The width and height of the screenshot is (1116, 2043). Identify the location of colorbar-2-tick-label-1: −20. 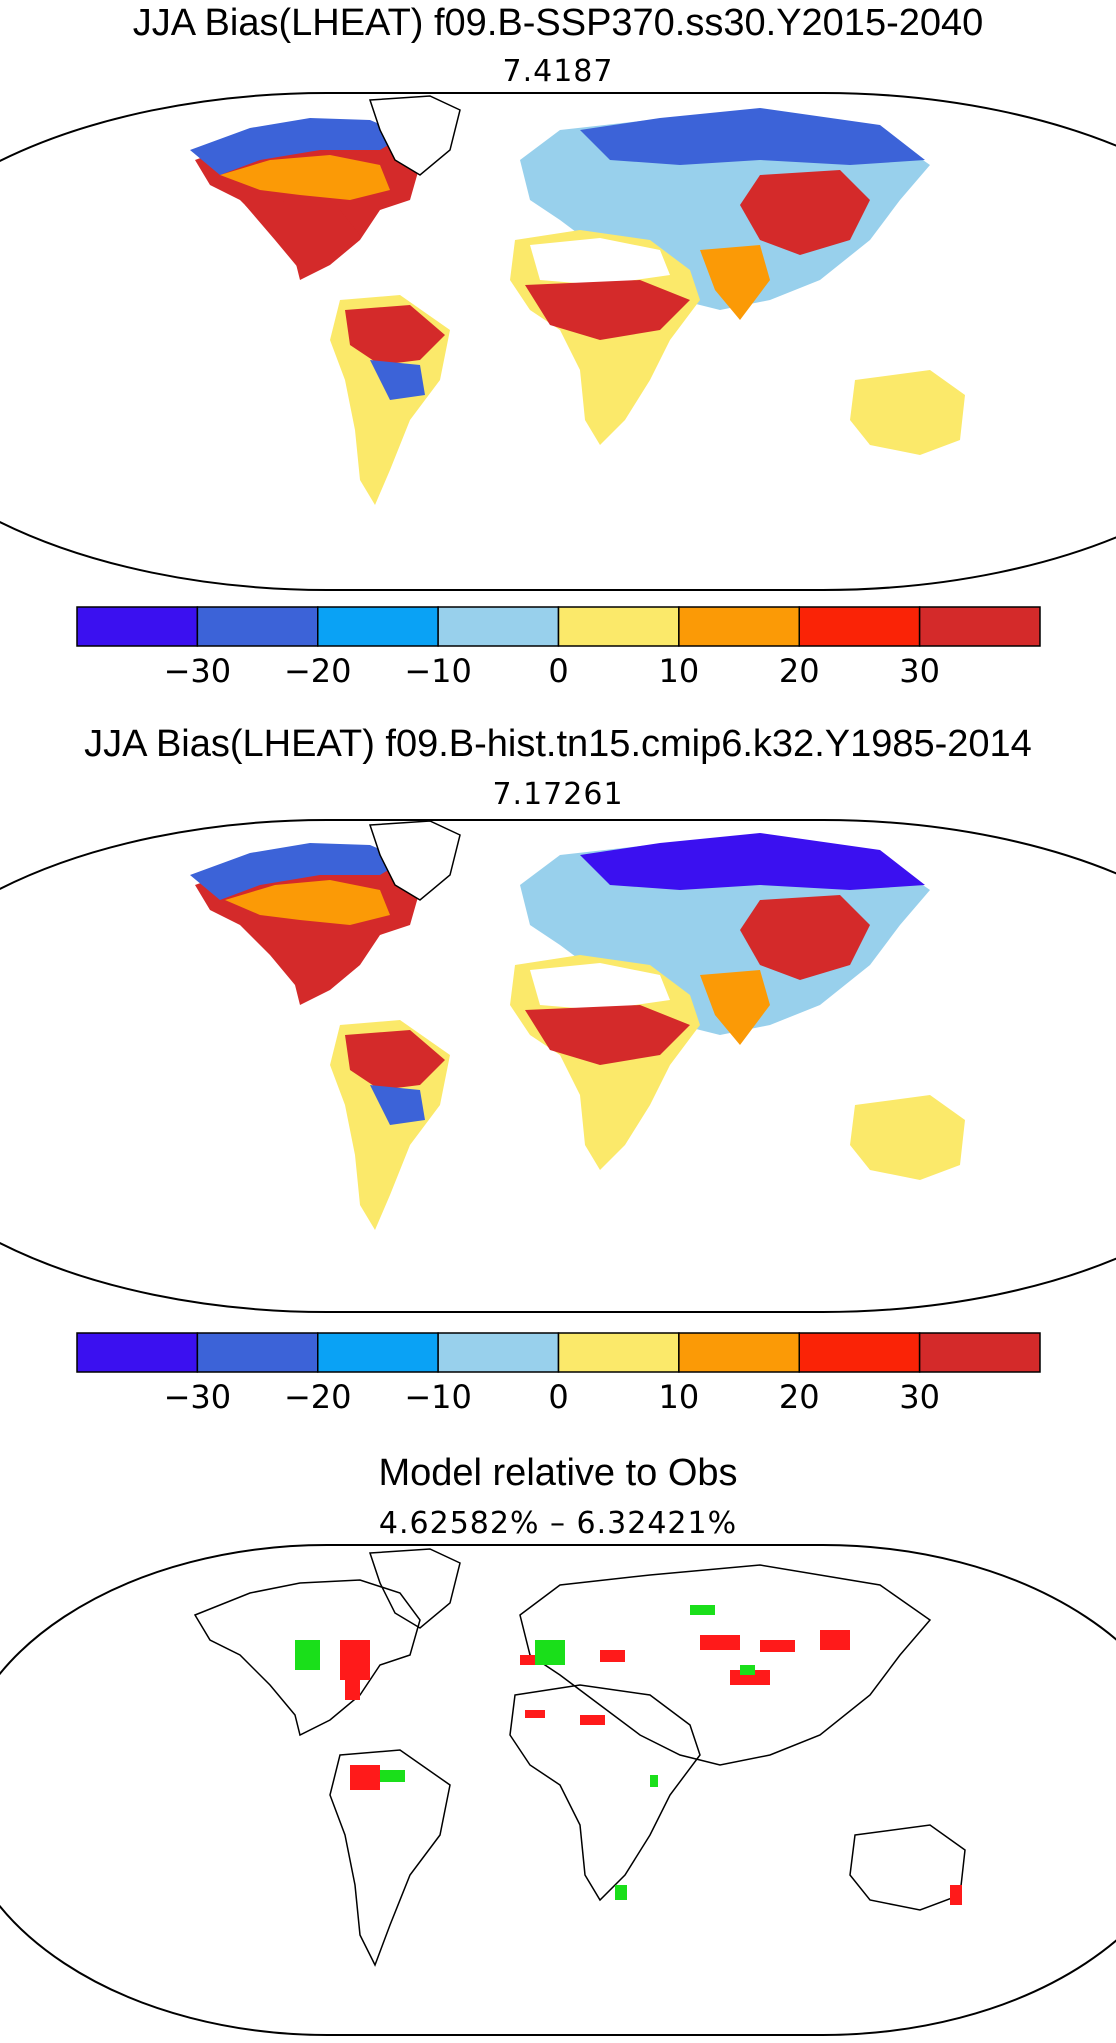
(318, 1397).